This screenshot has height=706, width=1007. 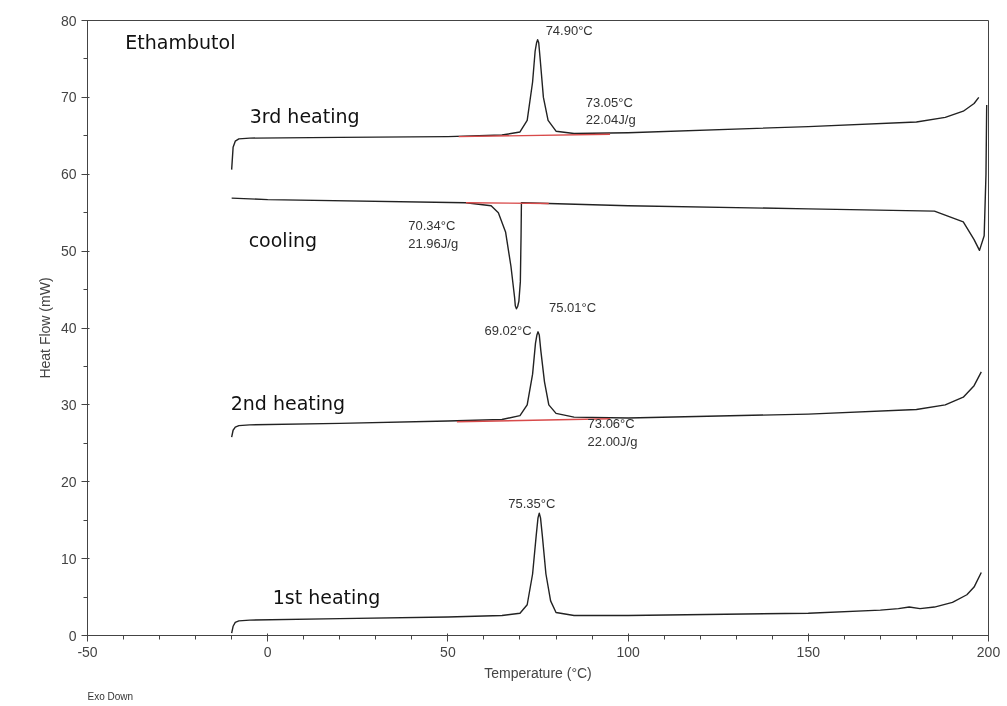 I want to click on x-tick-label: -50, so click(x=87, y=651).